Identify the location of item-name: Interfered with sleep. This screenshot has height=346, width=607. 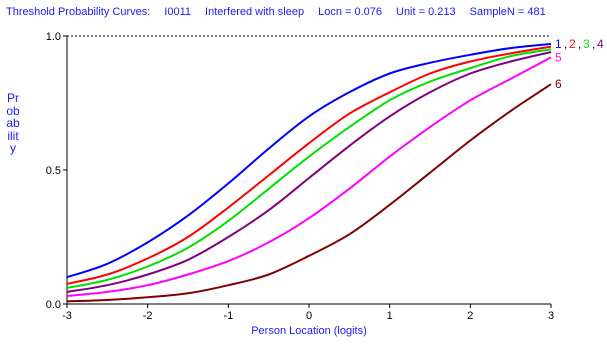
(255, 12).